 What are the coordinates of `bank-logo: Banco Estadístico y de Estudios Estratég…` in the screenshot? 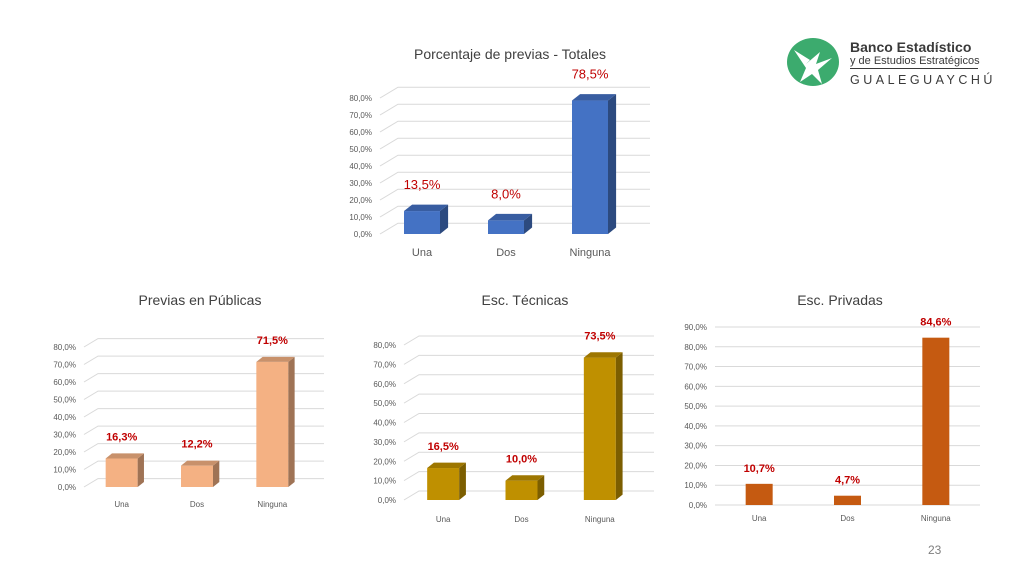 It's located at (889, 62).